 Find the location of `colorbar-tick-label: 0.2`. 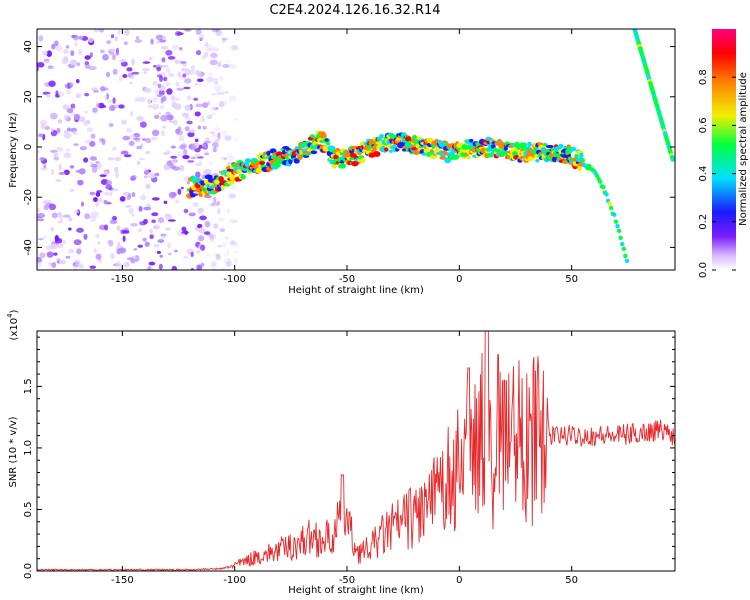

colorbar-tick-label: 0.2 is located at coordinates (703, 222).